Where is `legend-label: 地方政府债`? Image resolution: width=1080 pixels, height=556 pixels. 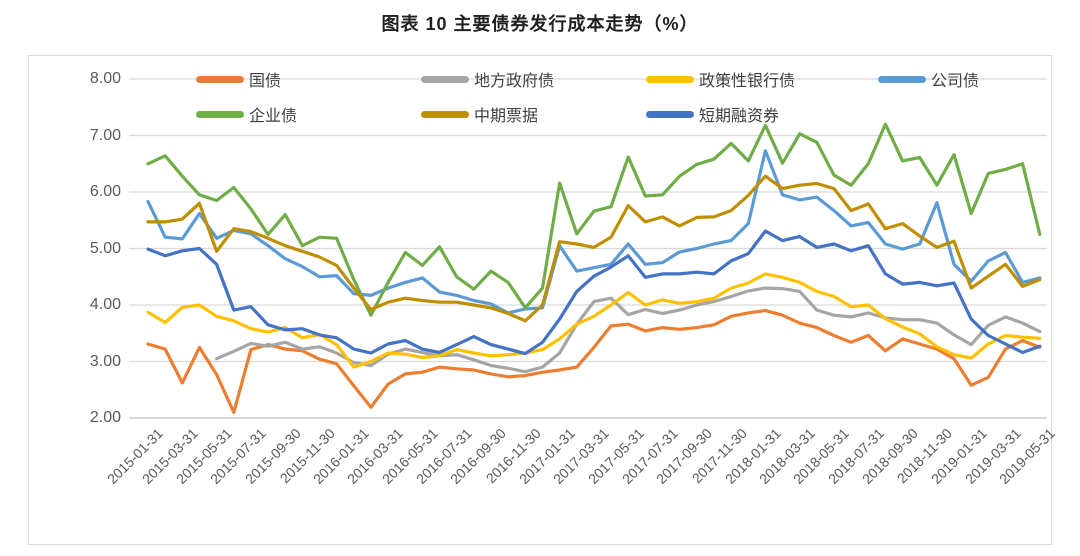
legend-label: 地方政府债 is located at coordinates (514, 81).